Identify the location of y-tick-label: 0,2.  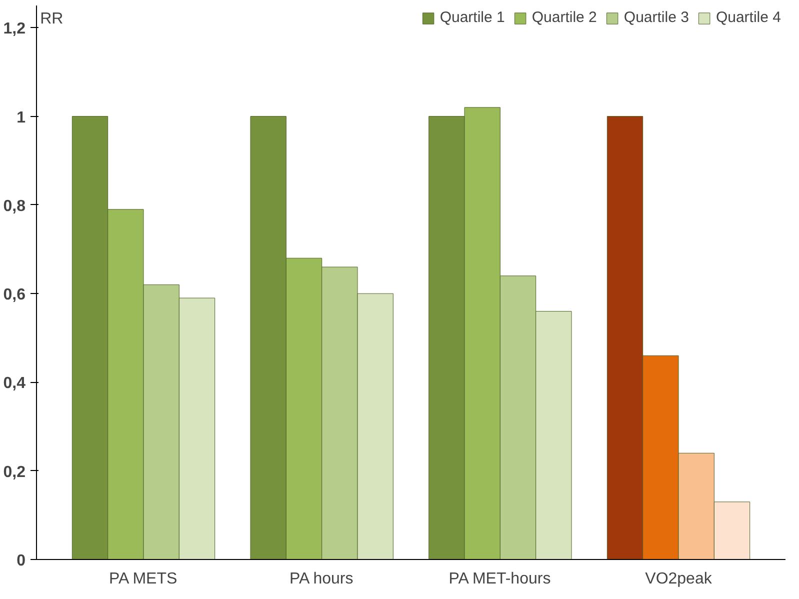
(14, 472).